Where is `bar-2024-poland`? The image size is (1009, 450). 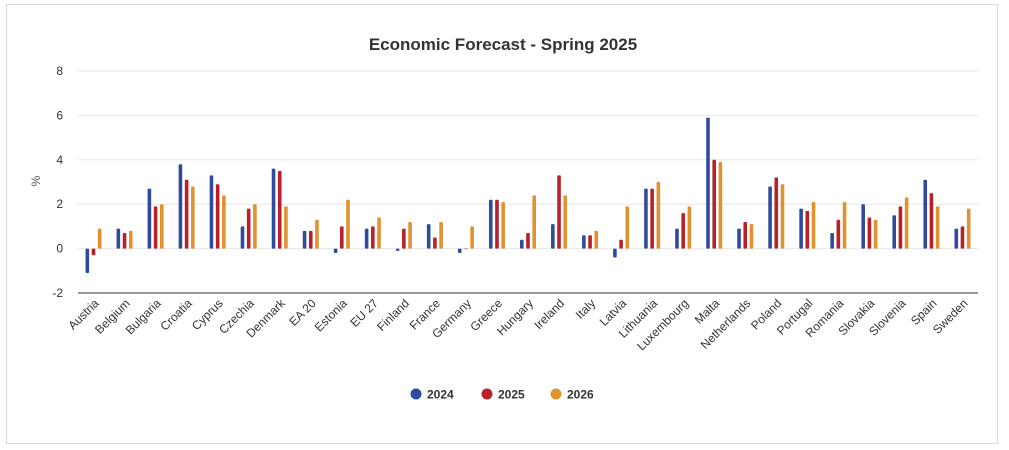 bar-2024-poland is located at coordinates (770, 217).